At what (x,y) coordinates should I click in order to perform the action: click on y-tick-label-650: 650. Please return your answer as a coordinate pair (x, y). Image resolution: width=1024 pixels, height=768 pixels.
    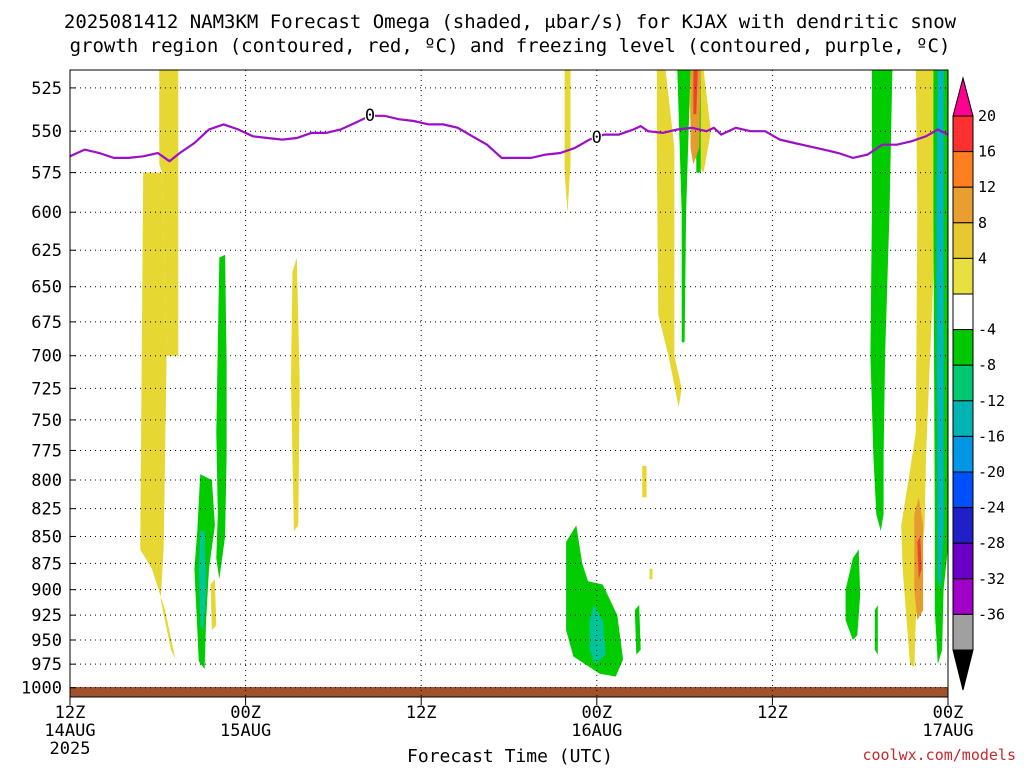
    Looking at the image, I should click on (46, 288).